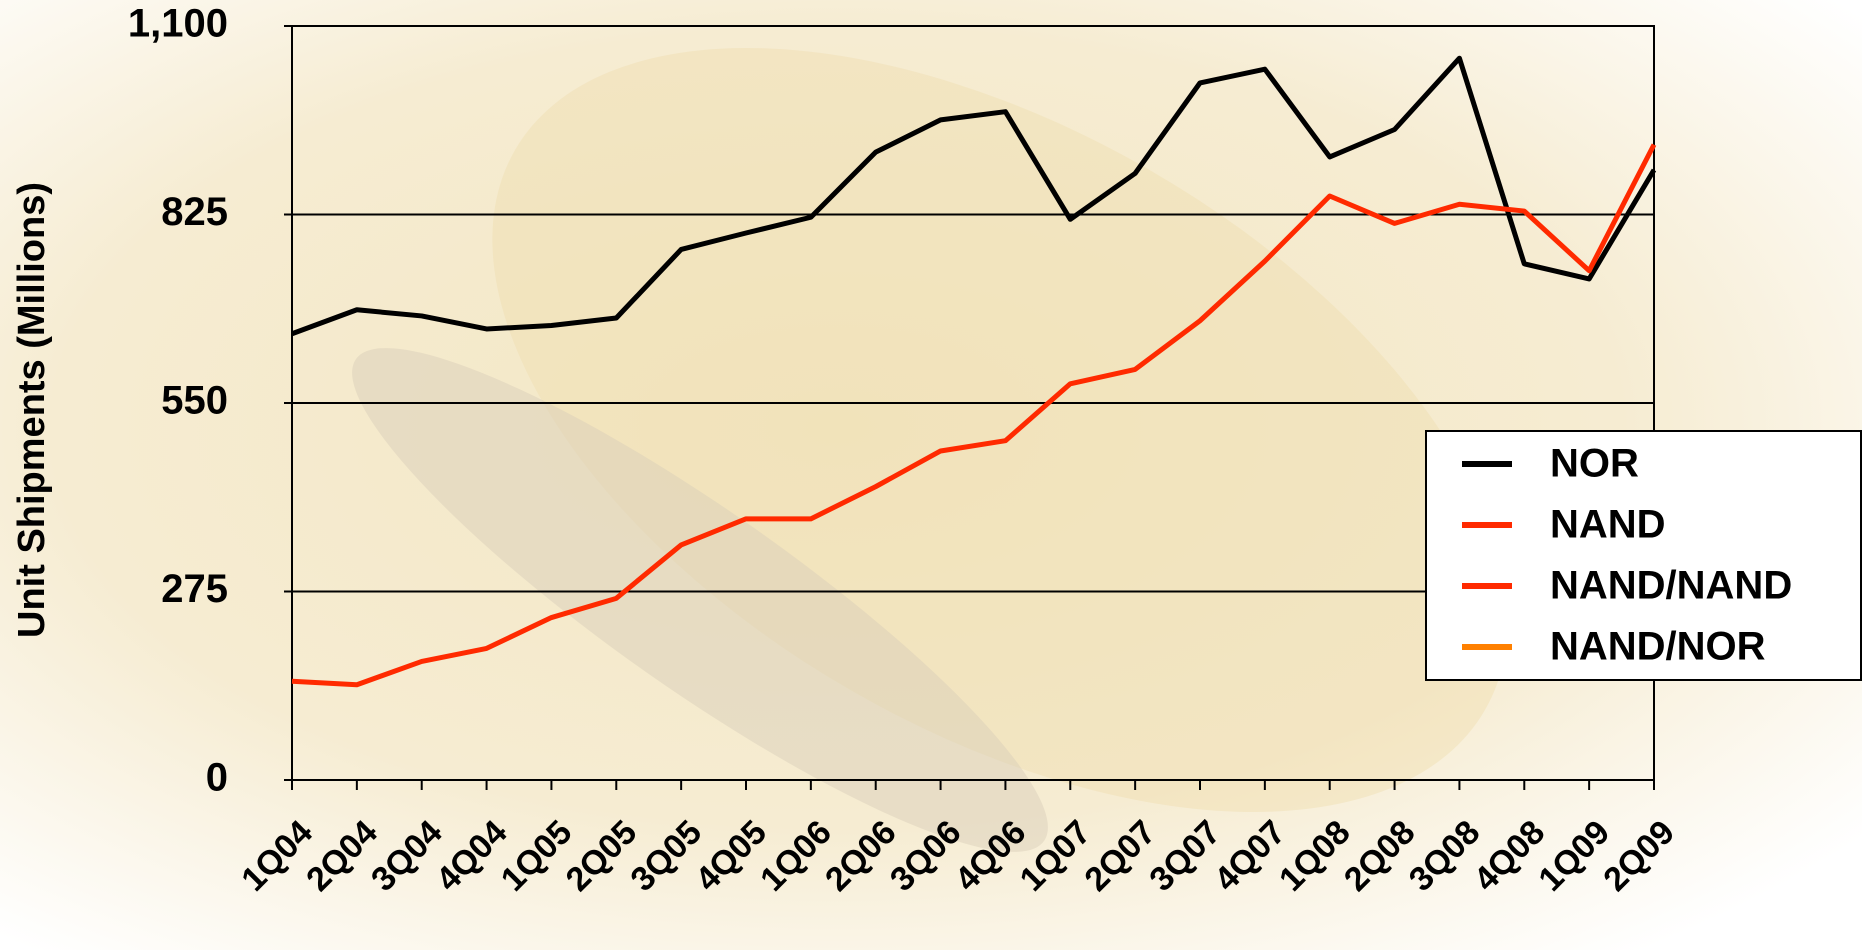  Describe the element at coordinates (194, 401) in the screenshot. I see `y-tick-label: 550` at that location.